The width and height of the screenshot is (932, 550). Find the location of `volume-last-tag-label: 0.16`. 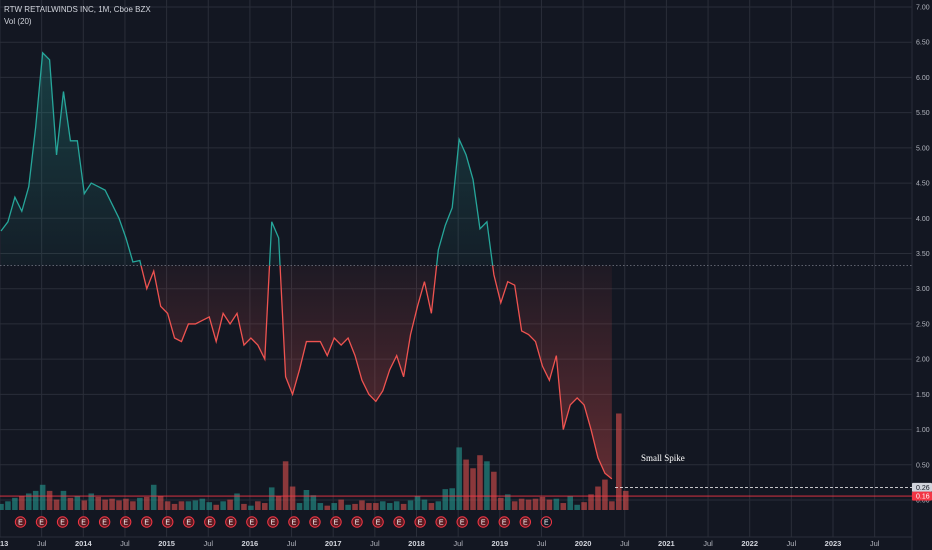

volume-last-tag-label: 0.16 is located at coordinates (923, 497).